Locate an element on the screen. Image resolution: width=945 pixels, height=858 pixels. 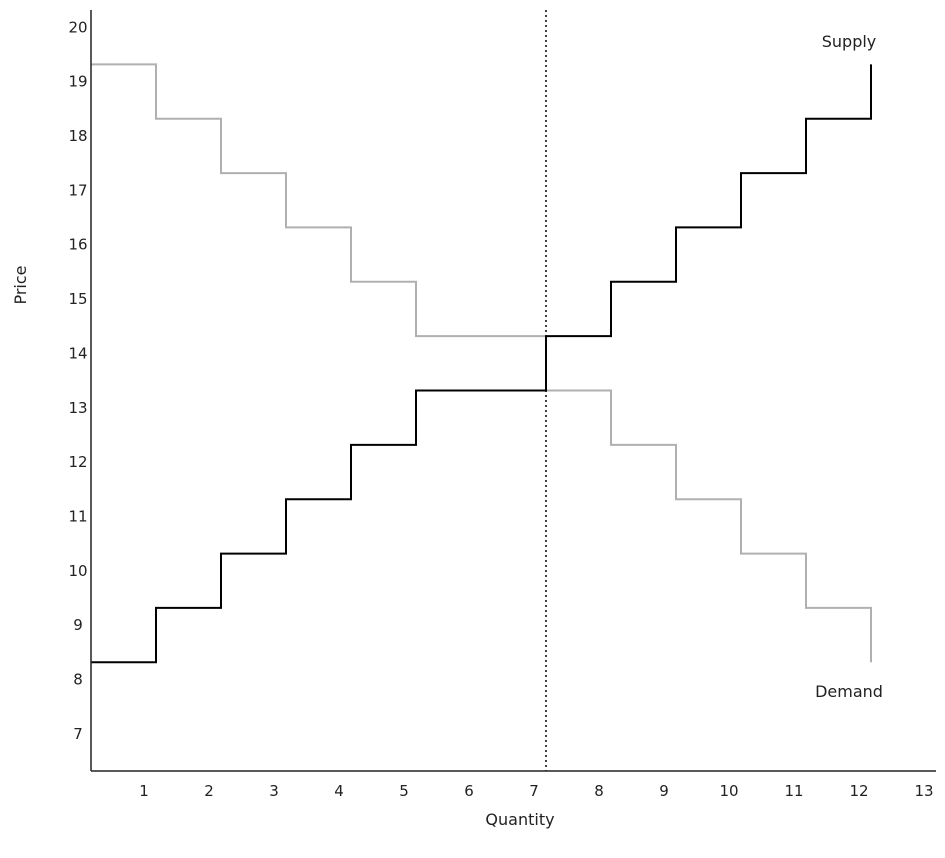
x-tick-label: 1 is located at coordinates (144, 791).